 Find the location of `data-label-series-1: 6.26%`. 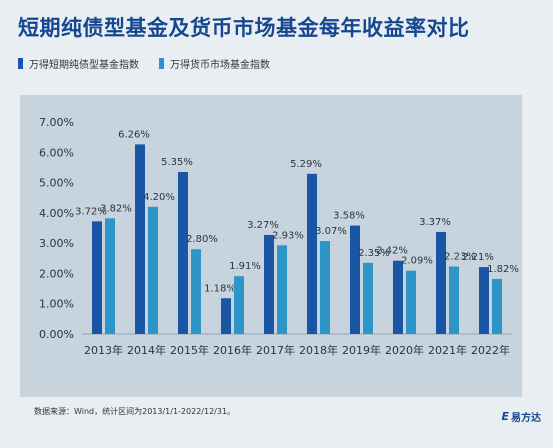

data-label-series-1: 6.26% is located at coordinates (134, 134).